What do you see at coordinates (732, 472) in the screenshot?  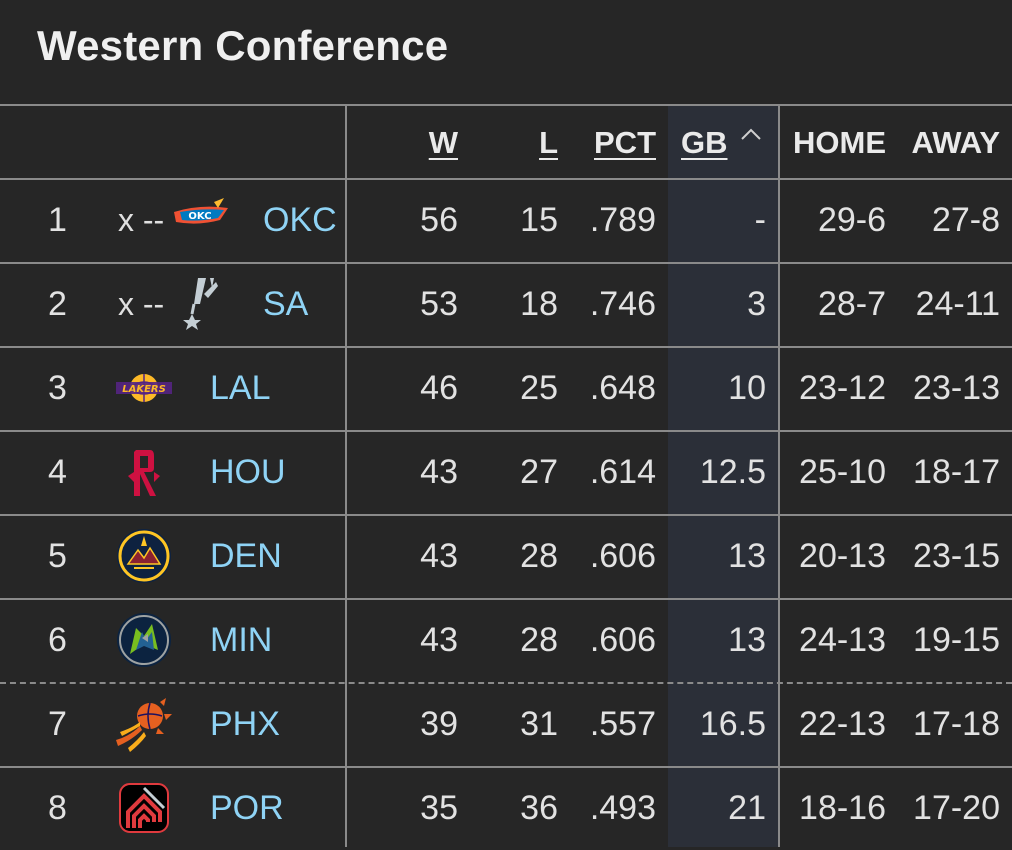 I see `gb-cell: 12.5` at bounding box center [732, 472].